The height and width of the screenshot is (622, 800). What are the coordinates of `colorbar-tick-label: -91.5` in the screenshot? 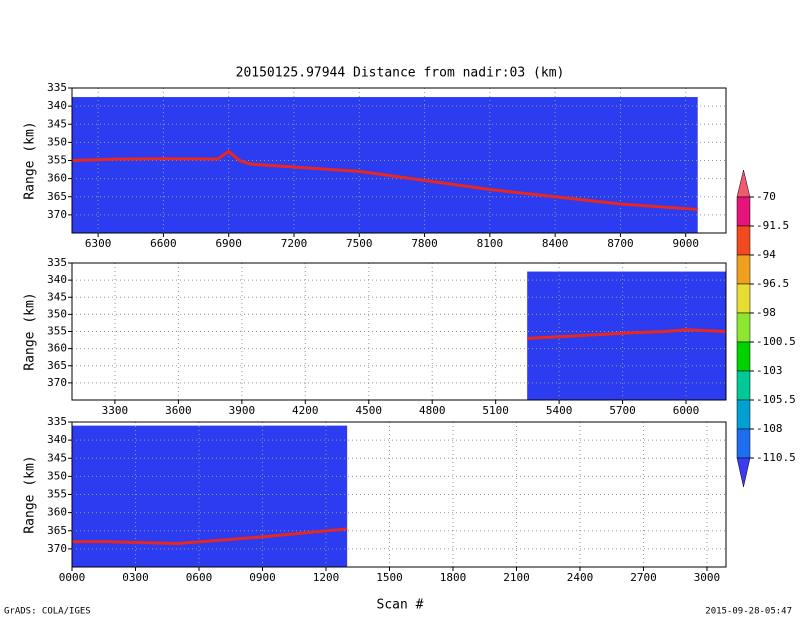 It's located at (772, 225).